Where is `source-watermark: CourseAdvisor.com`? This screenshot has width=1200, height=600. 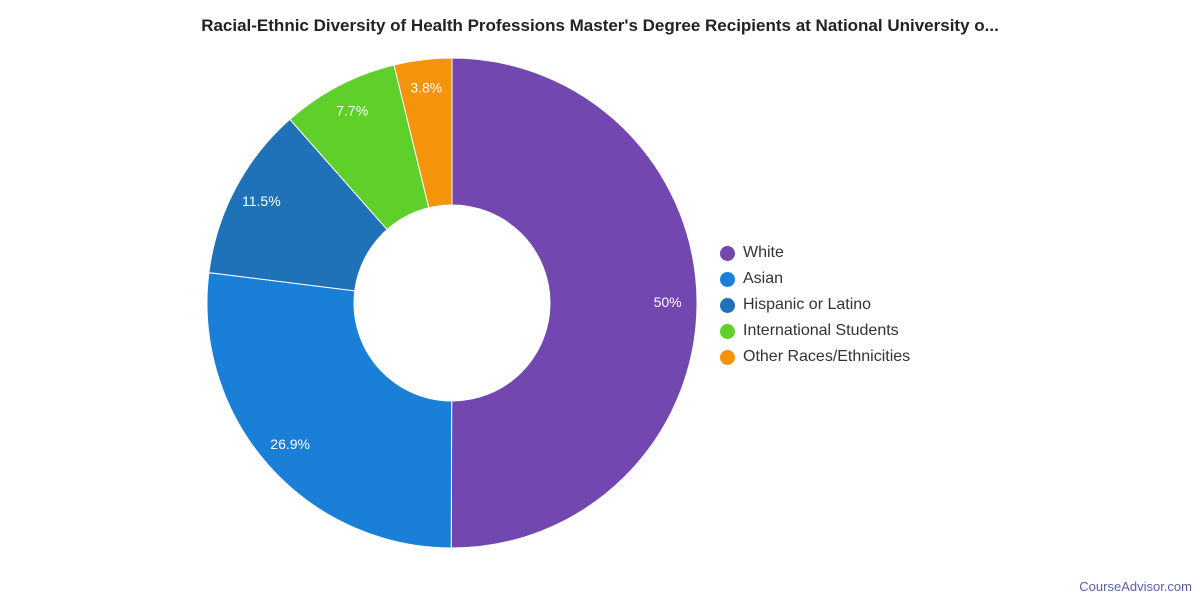
source-watermark: CourseAdvisor.com is located at coordinates (1135, 586).